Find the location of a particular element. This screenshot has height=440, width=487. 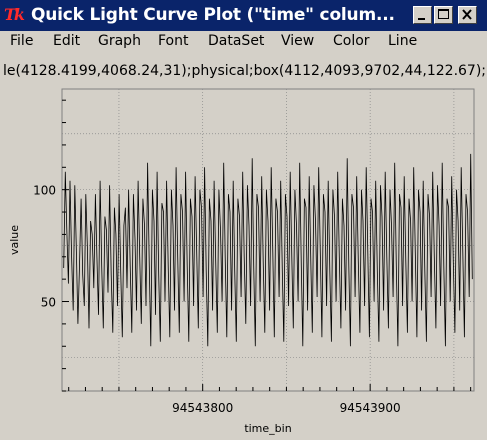

x-tick-label: 94543800 is located at coordinates (202, 408).